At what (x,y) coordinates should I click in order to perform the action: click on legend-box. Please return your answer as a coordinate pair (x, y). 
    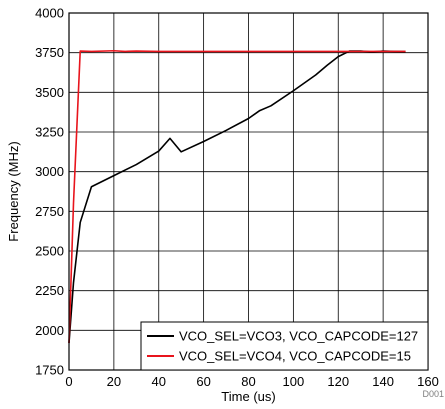
    Looking at the image, I should click on (284, 346).